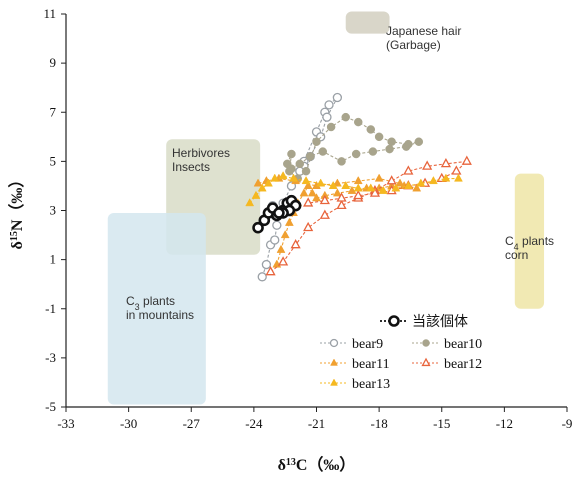 This screenshot has width=581, height=479. Describe the element at coordinates (426, 343) in the screenshot. I see `legend-swatch-marker-bear10` at that location.